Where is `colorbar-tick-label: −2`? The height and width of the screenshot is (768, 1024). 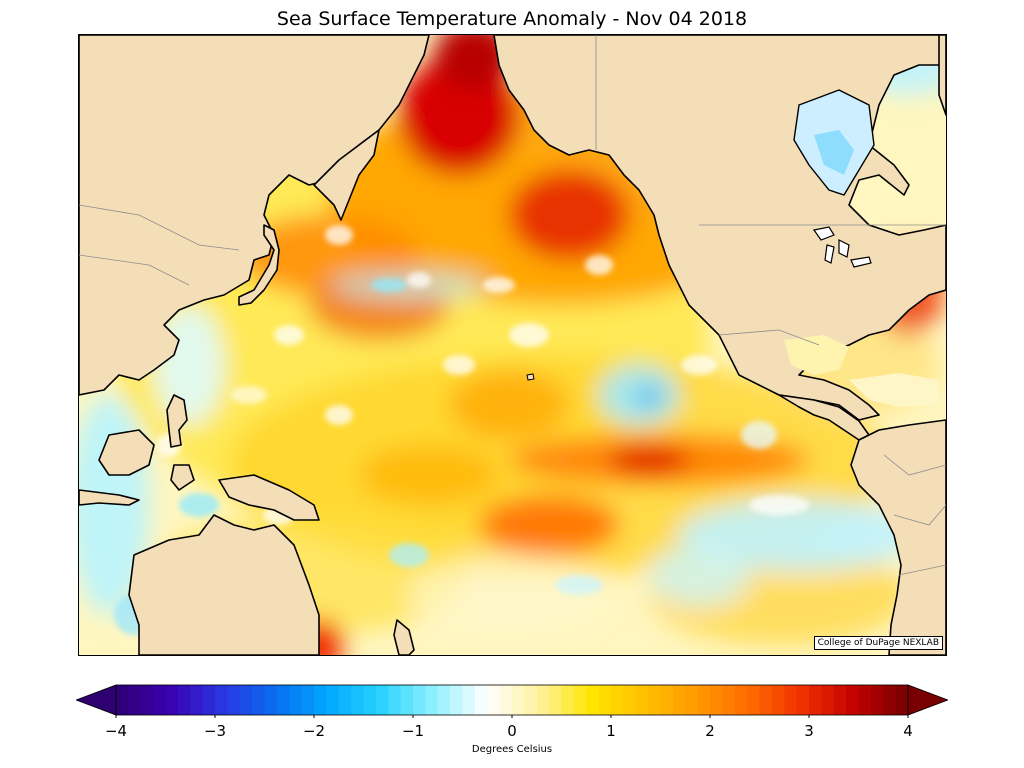
colorbar-tick-label: −2 is located at coordinates (314, 731).